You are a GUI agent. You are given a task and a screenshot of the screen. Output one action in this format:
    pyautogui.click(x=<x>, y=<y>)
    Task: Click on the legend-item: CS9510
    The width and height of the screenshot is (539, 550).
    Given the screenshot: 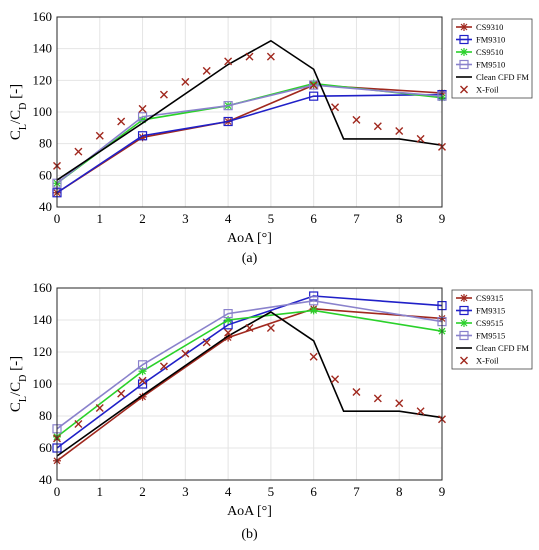 What is the action you would take?
    pyautogui.click(x=479, y=52)
    